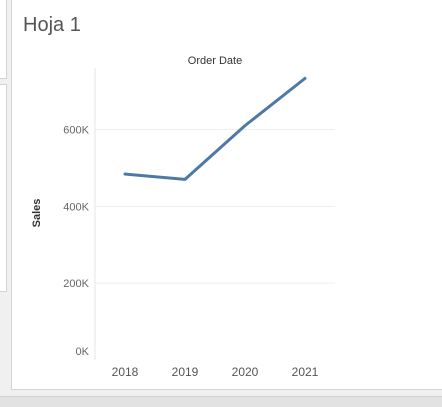 The height and width of the screenshot is (407, 442). What do you see at coordinates (76, 241) in the screenshot?
I see `y-tick-labels: 0K 200K 400K 600K` at bounding box center [76, 241].